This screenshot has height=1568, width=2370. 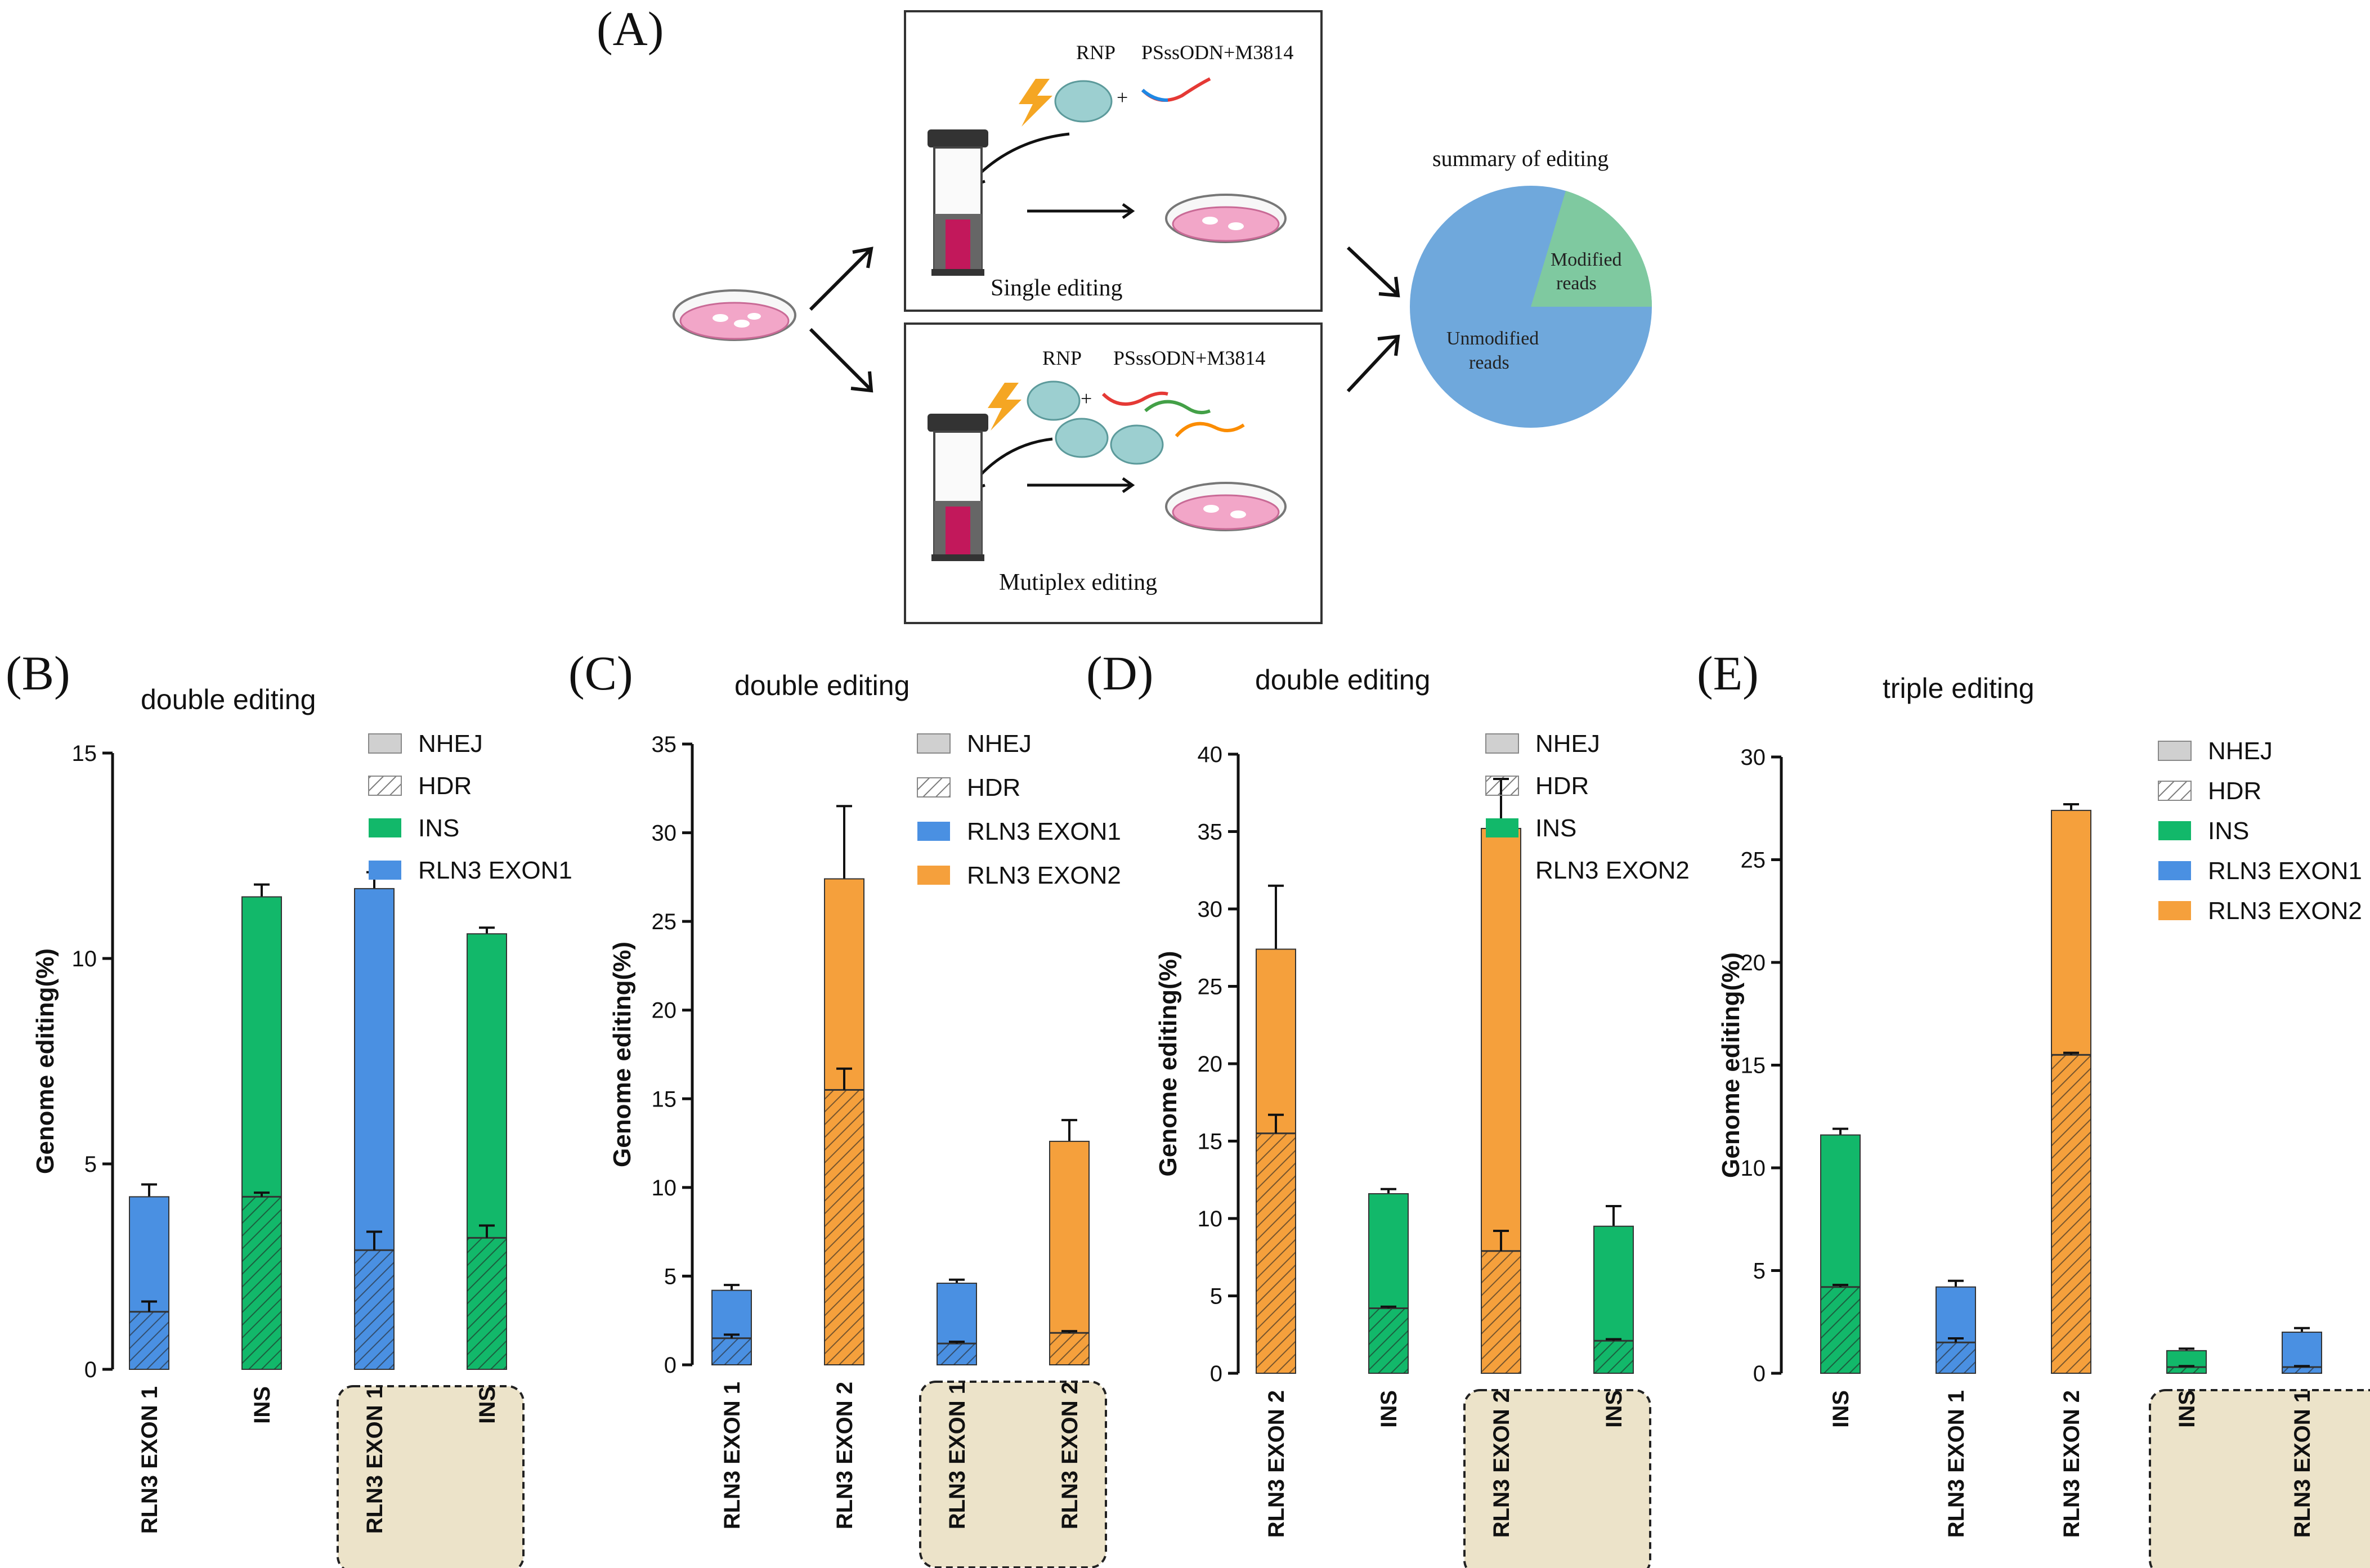 What do you see at coordinates (1492, 338) in the screenshot?
I see `pie-unmodified-label-1: Unmodified` at bounding box center [1492, 338].